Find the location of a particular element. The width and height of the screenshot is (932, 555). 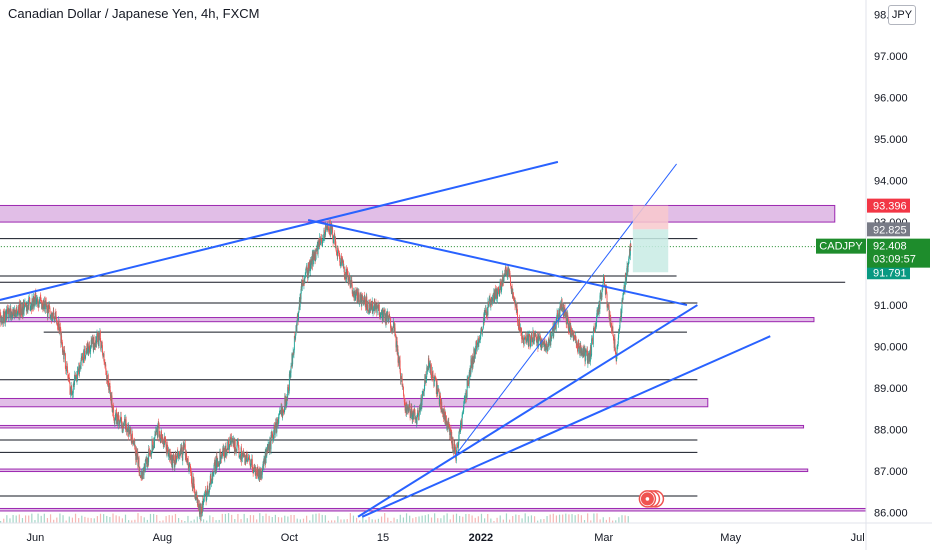

y-tick-label: 91.000 is located at coordinates (891, 306).